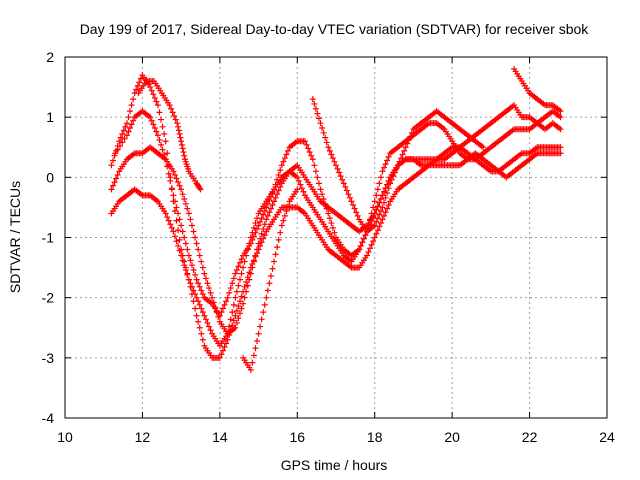 This screenshot has width=640, height=480. Describe the element at coordinates (297, 437) in the screenshot. I see `x-tick-label: 16` at that location.